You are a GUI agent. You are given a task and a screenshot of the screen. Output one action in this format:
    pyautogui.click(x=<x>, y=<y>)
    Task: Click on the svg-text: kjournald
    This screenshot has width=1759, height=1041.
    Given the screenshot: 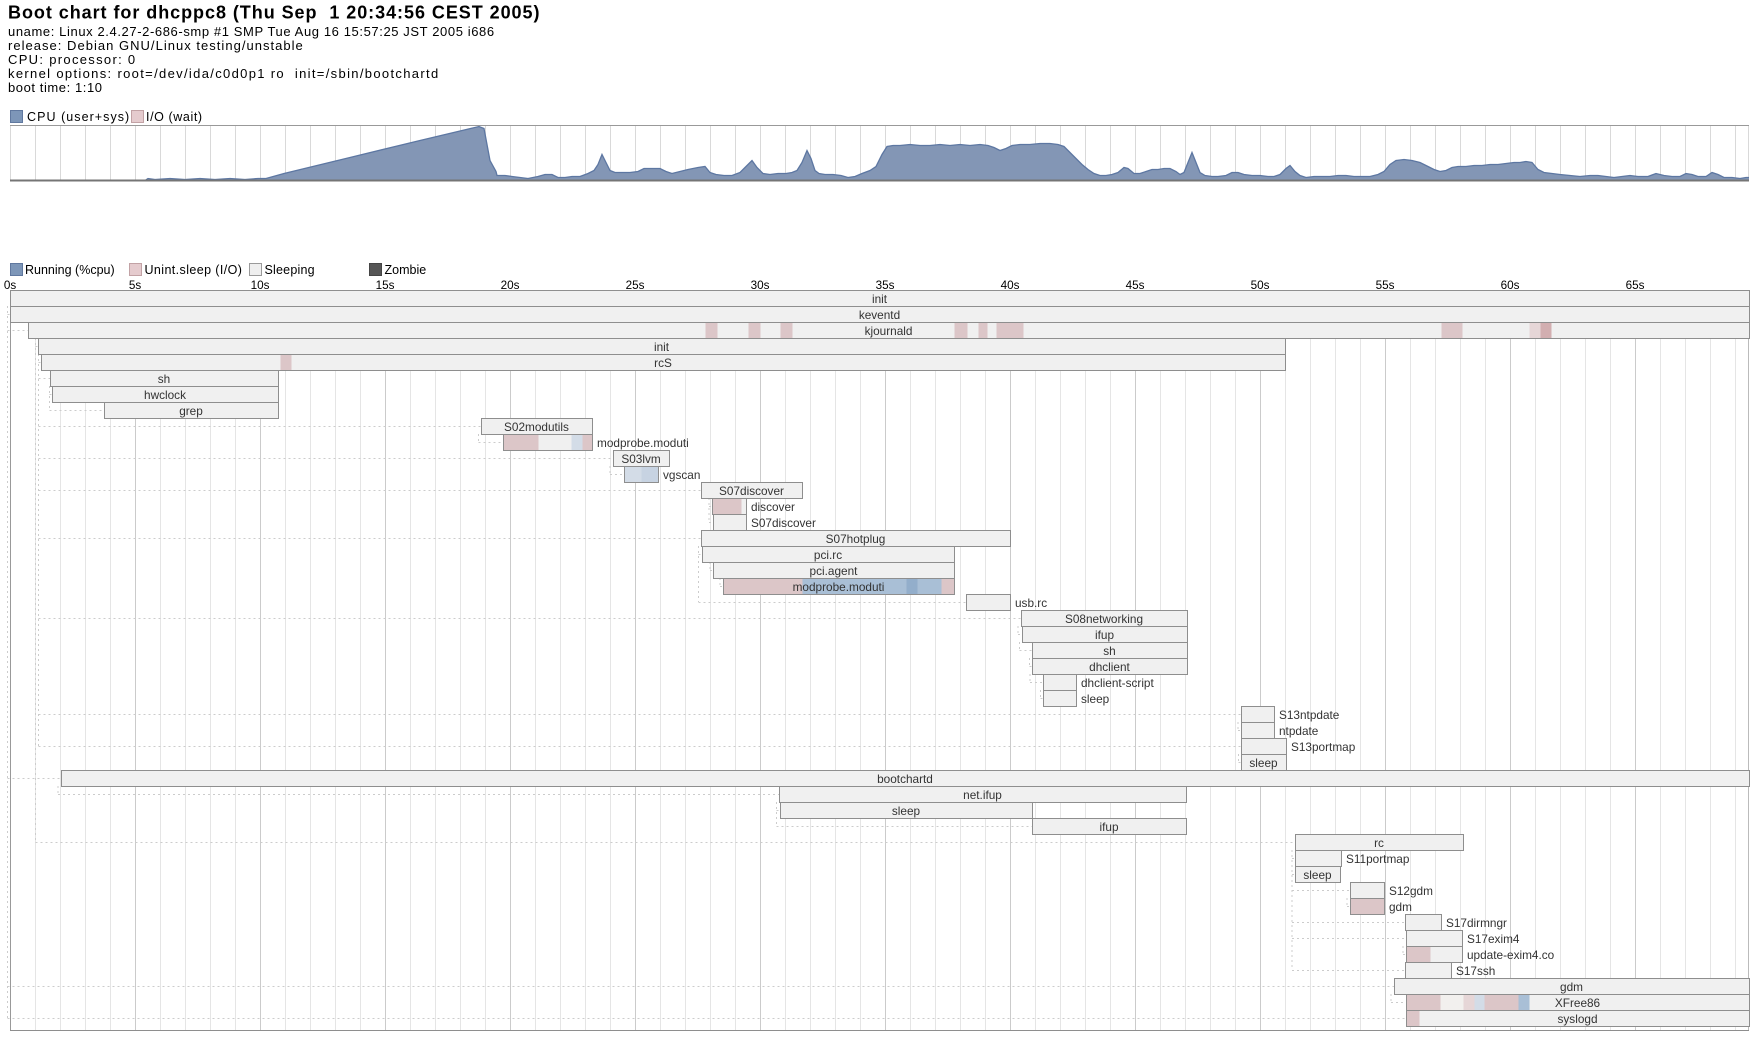 What is the action you would take?
    pyautogui.click(x=889, y=331)
    